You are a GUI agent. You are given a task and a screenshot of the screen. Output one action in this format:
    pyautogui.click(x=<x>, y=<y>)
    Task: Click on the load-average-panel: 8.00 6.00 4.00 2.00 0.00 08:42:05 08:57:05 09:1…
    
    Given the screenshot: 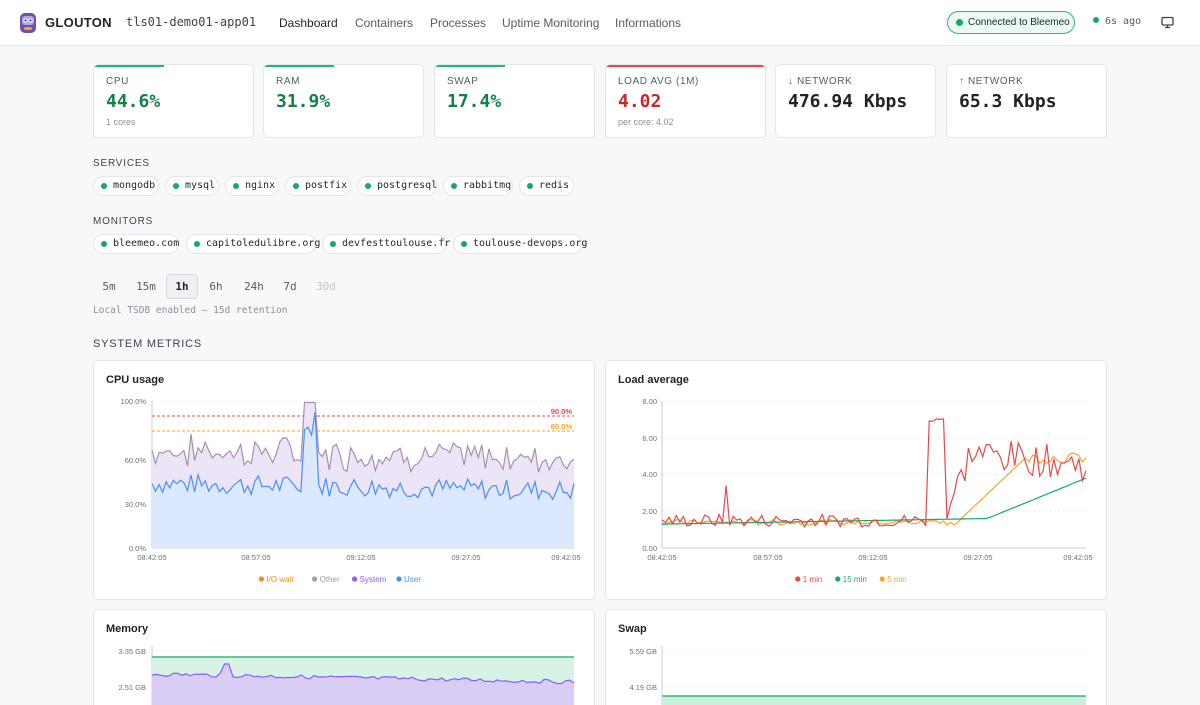 What is the action you would take?
    pyautogui.click(x=856, y=480)
    